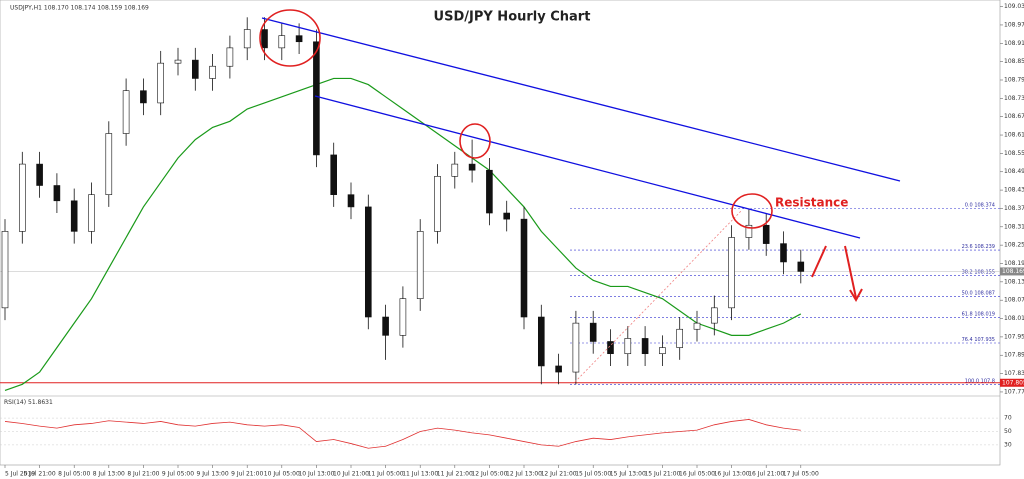 The width and height of the screenshot is (1024, 479). What do you see at coordinates (1014, 6) in the screenshot?
I see `y-tick-label: 109.035` at bounding box center [1014, 6].